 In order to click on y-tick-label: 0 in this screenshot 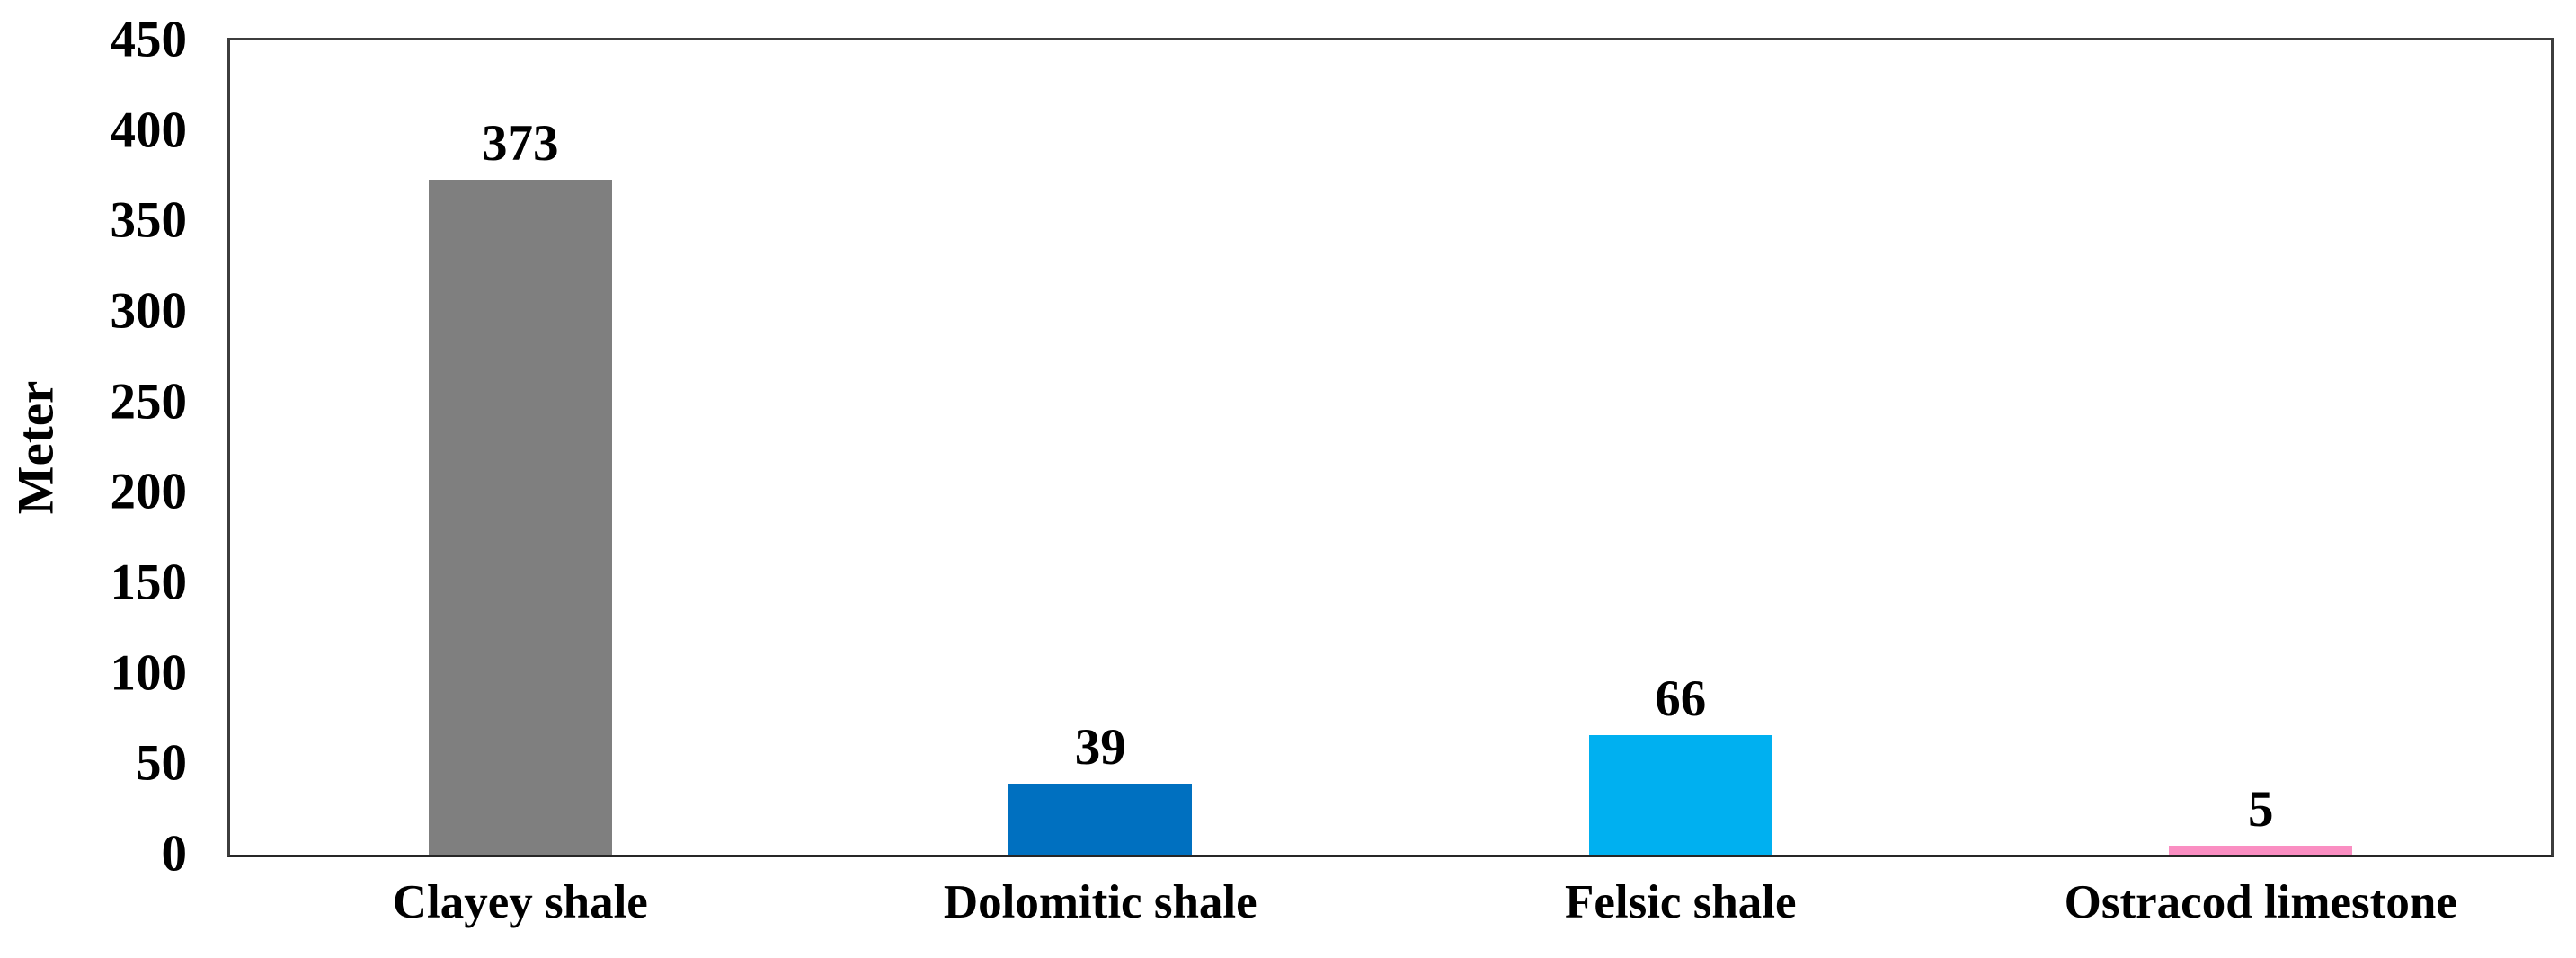, I will do `click(174, 854)`.